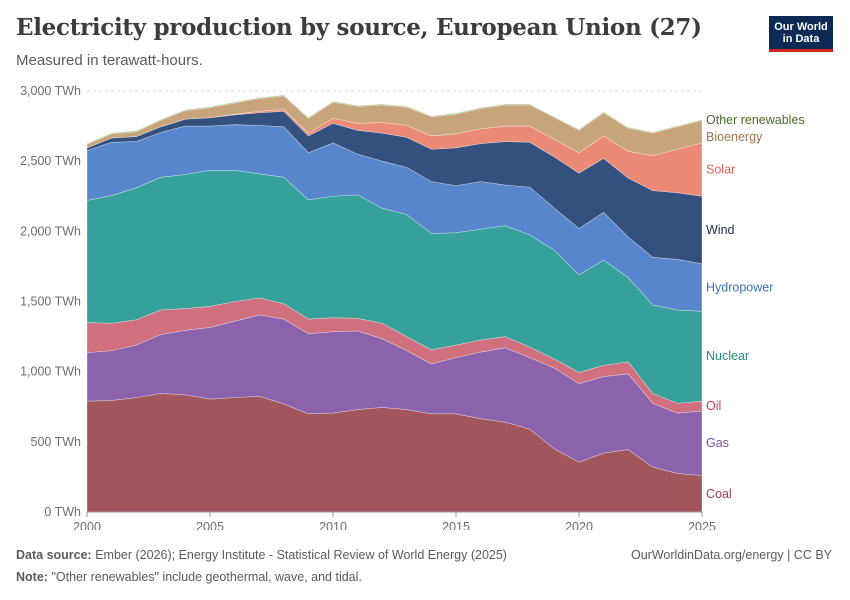 This screenshot has width=850, height=600. I want to click on y-tick-label: 500 TWh, so click(56, 442).